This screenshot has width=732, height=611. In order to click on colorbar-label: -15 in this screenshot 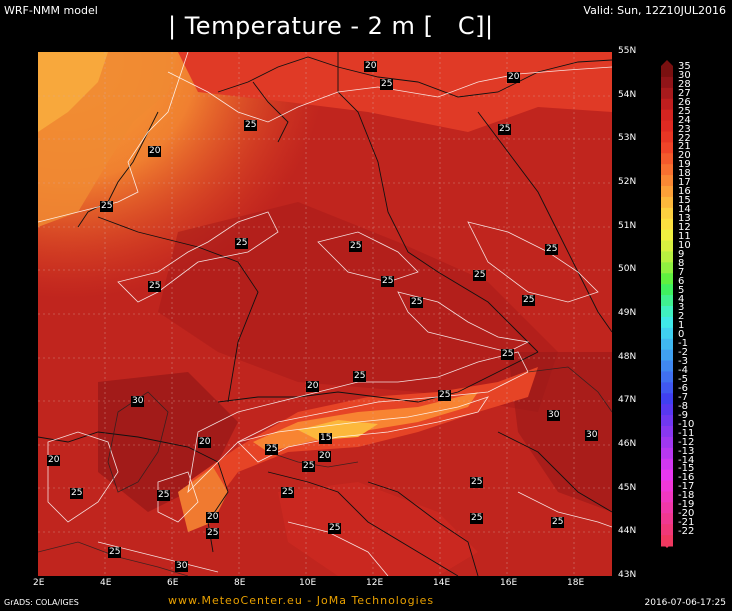, I will do `click(686, 469)`.